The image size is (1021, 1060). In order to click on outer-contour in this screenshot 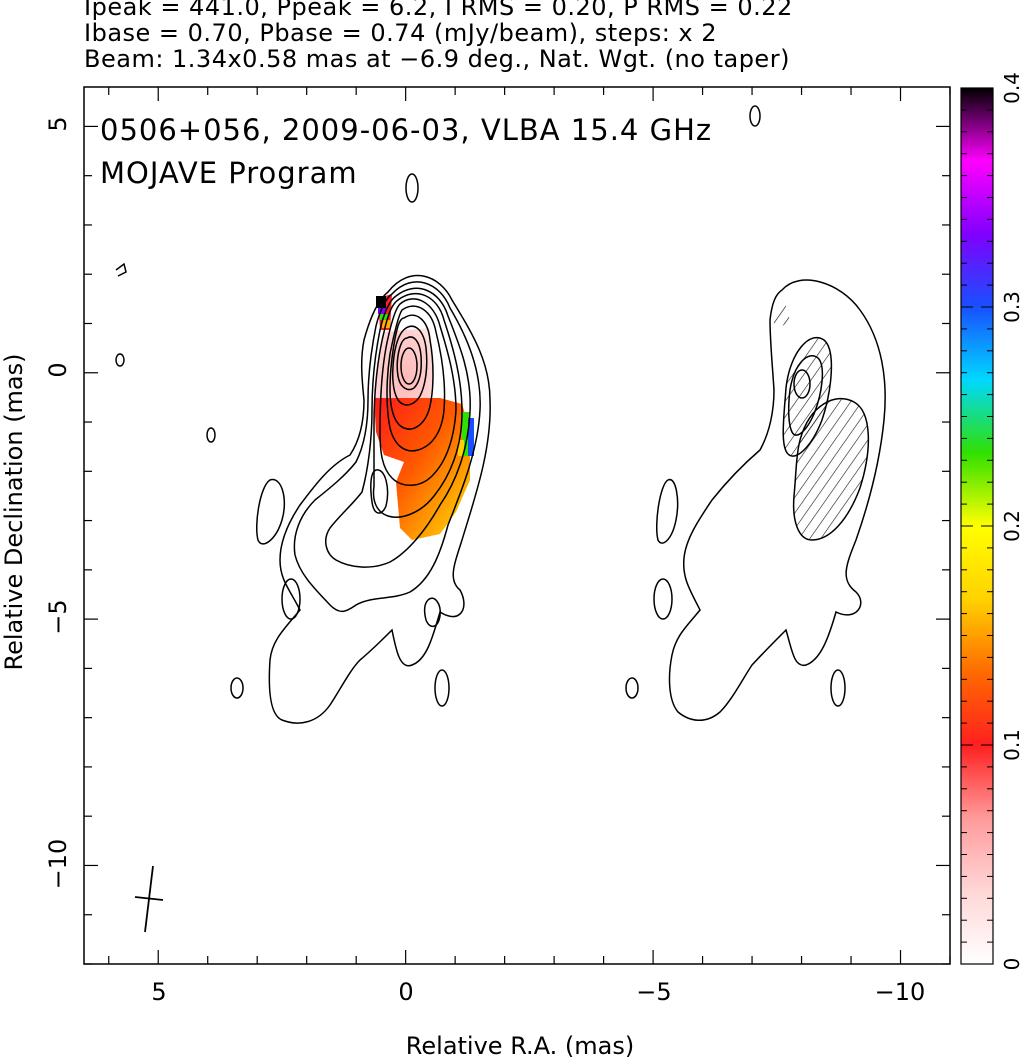, I will do `click(379, 499)`.